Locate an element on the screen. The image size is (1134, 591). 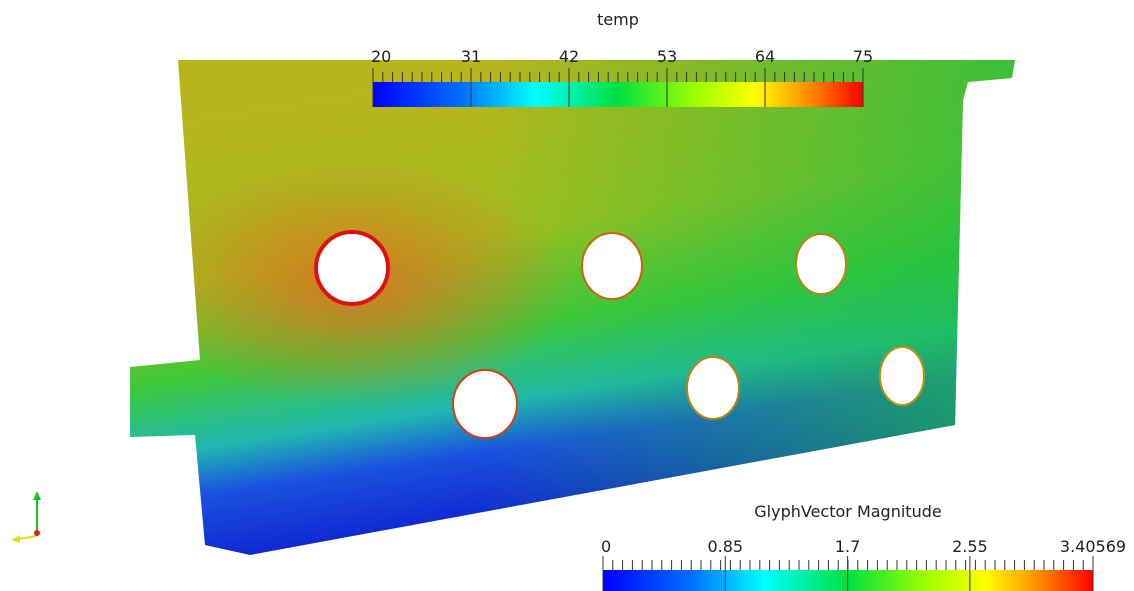
colorbar is located at coordinates (618, 94).